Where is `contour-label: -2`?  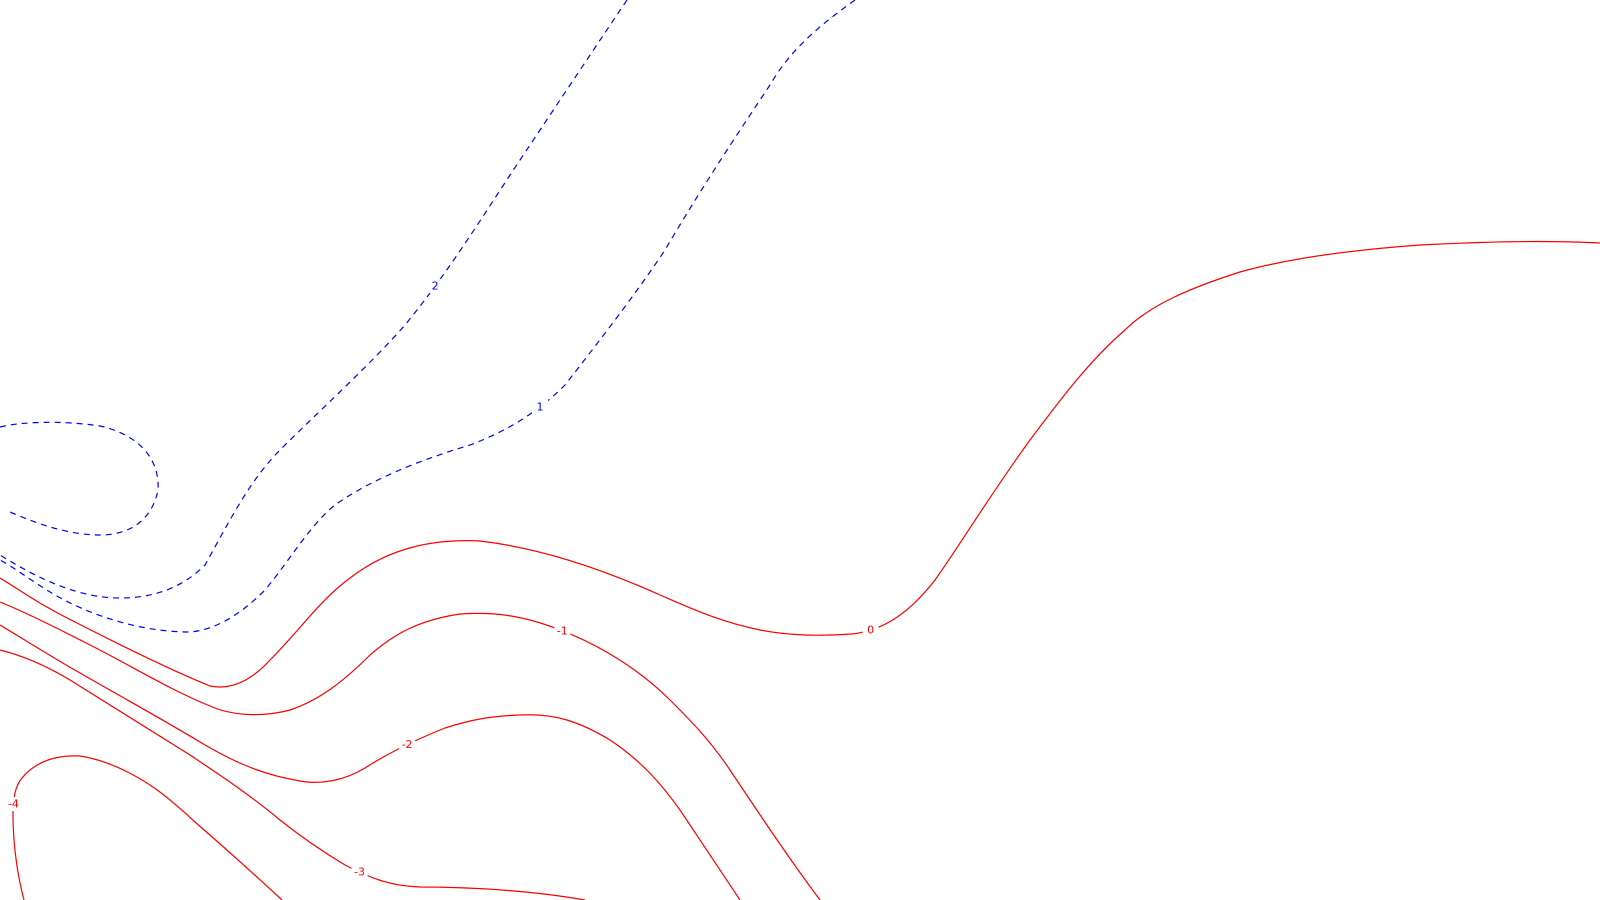 contour-label: -2 is located at coordinates (407, 744).